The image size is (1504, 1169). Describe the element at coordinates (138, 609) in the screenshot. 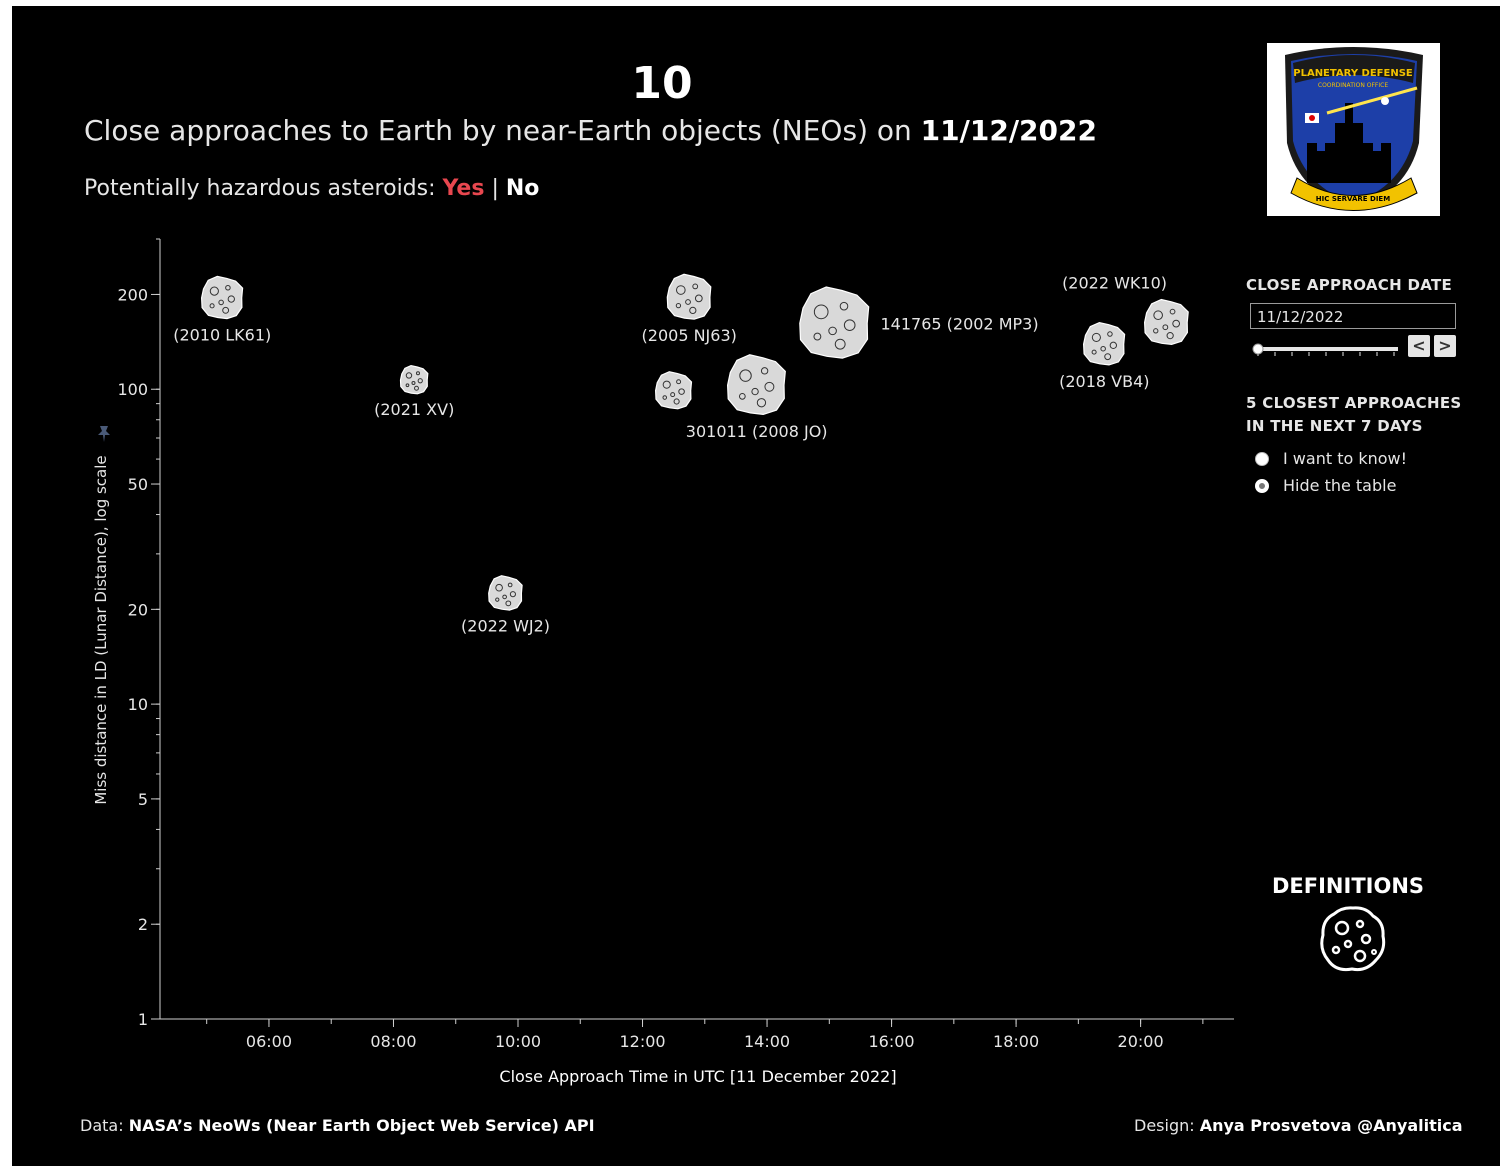

I see `y-tick-label: 20` at that location.